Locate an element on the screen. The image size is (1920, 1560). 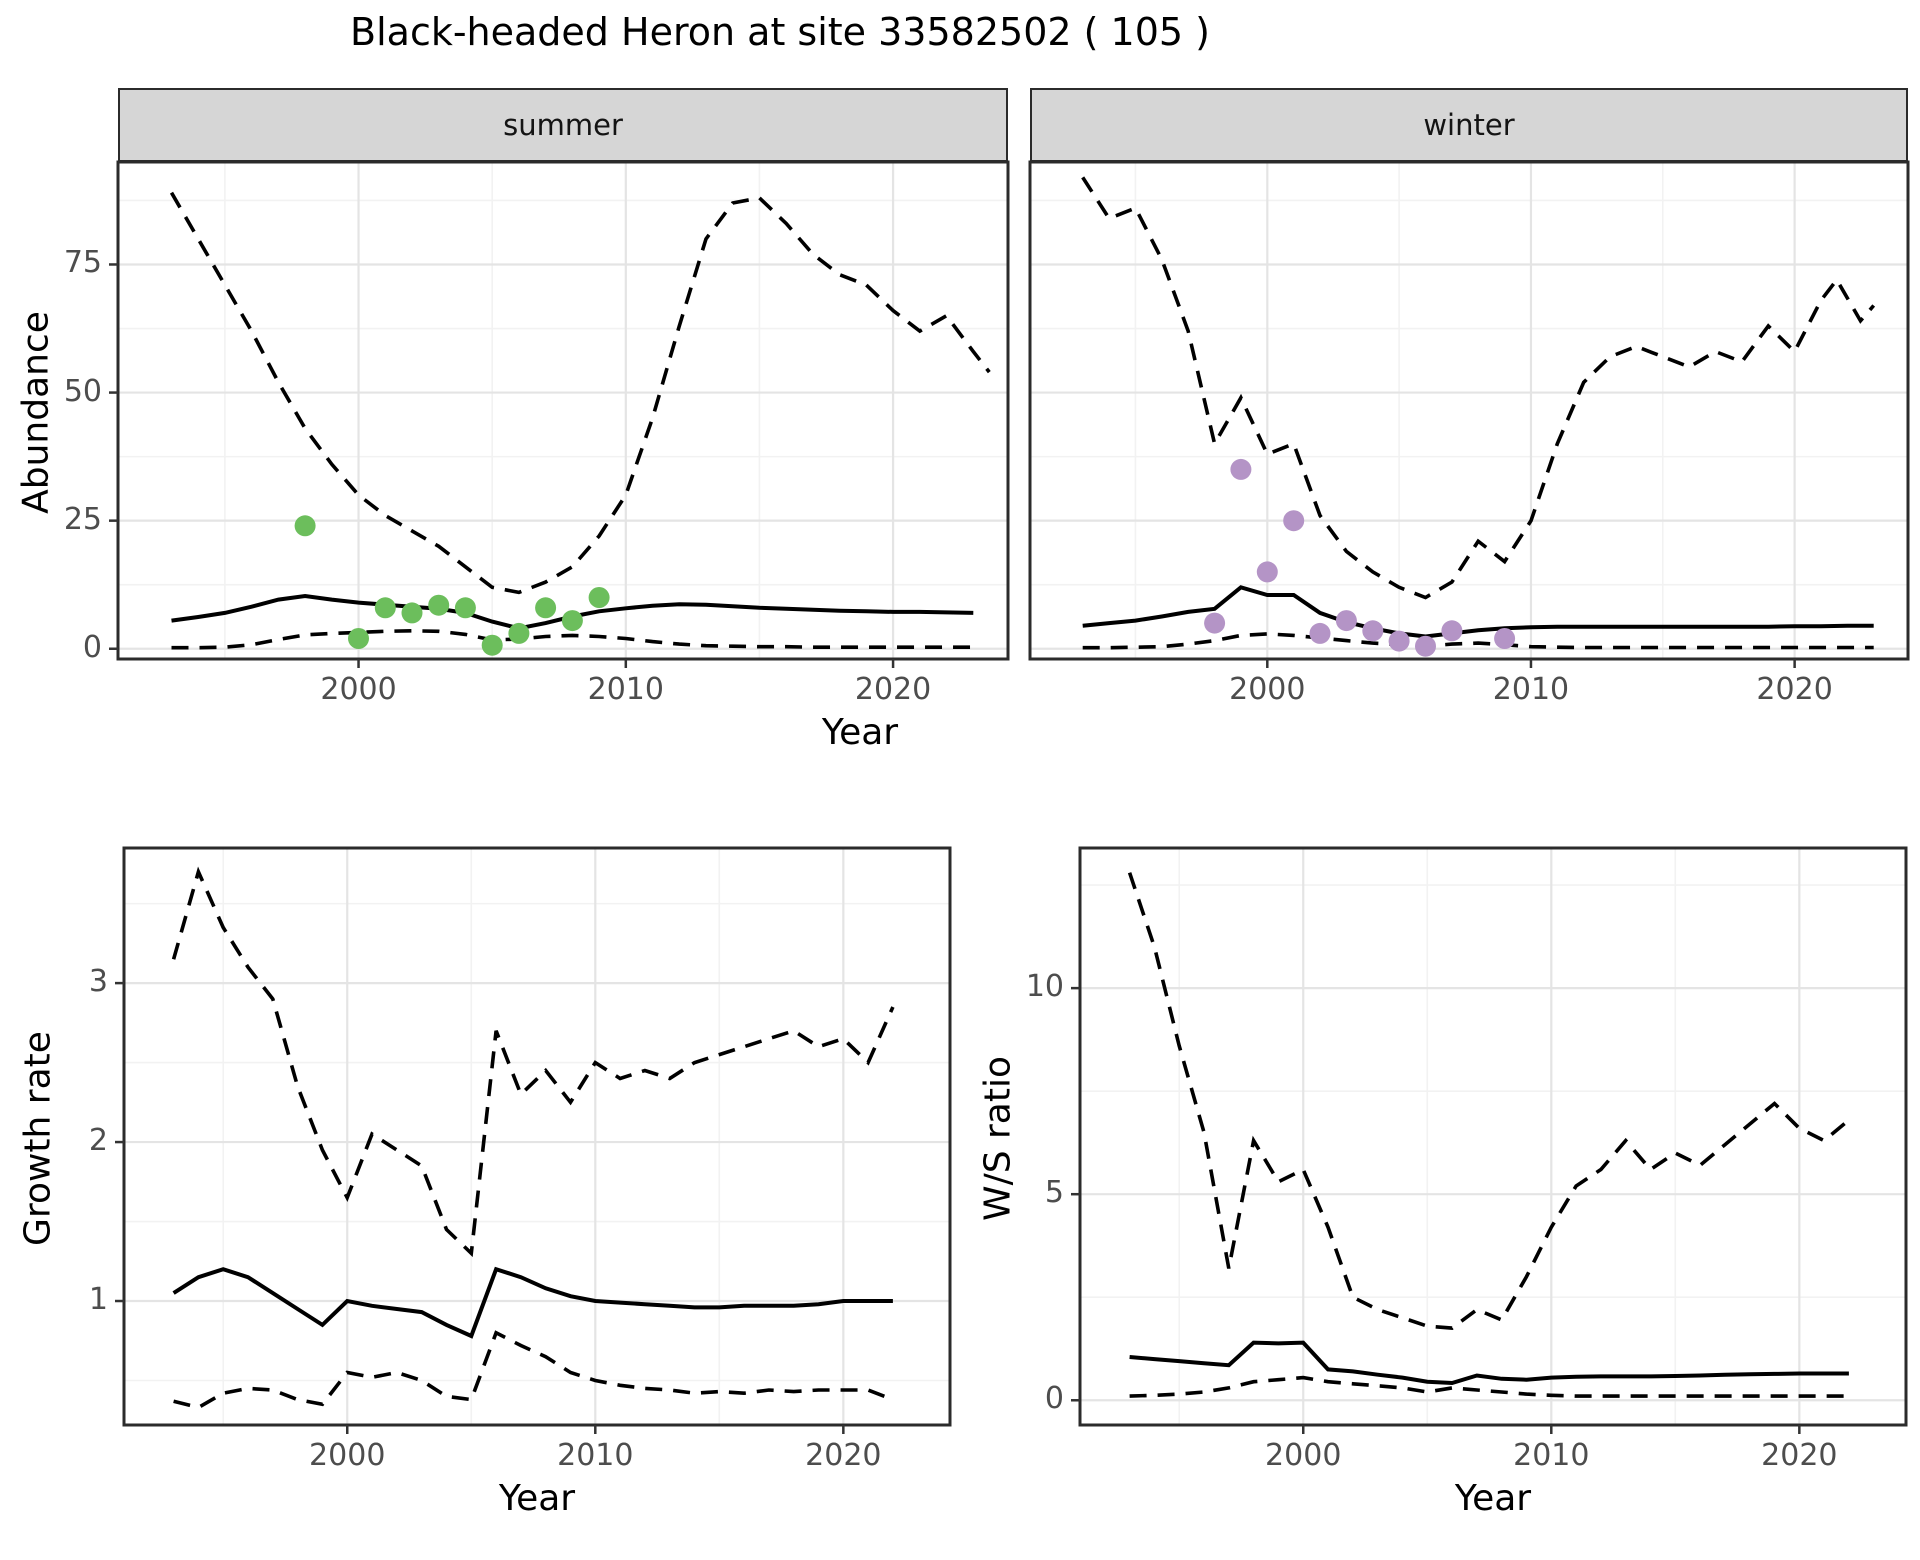
y-tick-label: 75 is located at coordinates (82, 263).